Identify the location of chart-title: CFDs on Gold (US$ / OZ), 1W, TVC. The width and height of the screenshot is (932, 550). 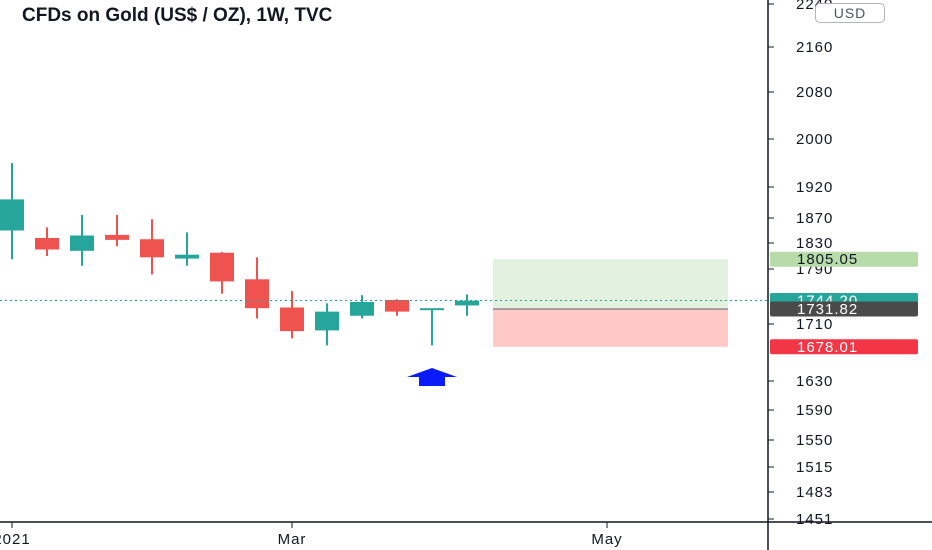
(177, 15).